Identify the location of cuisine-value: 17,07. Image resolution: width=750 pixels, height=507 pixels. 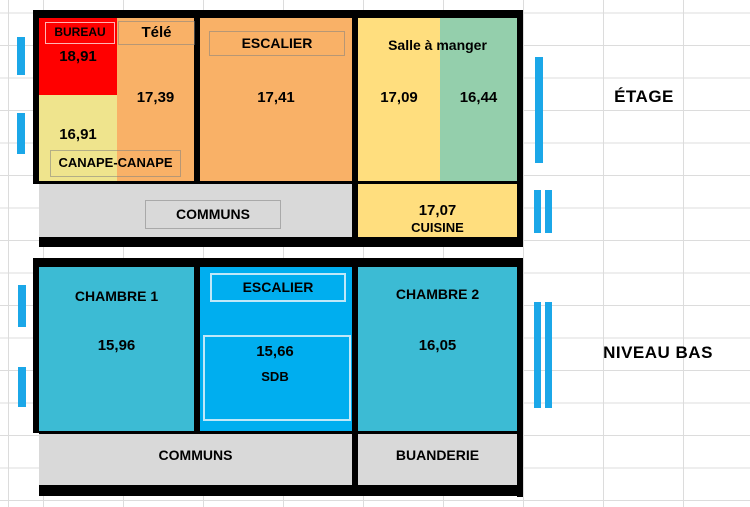
(437, 211).